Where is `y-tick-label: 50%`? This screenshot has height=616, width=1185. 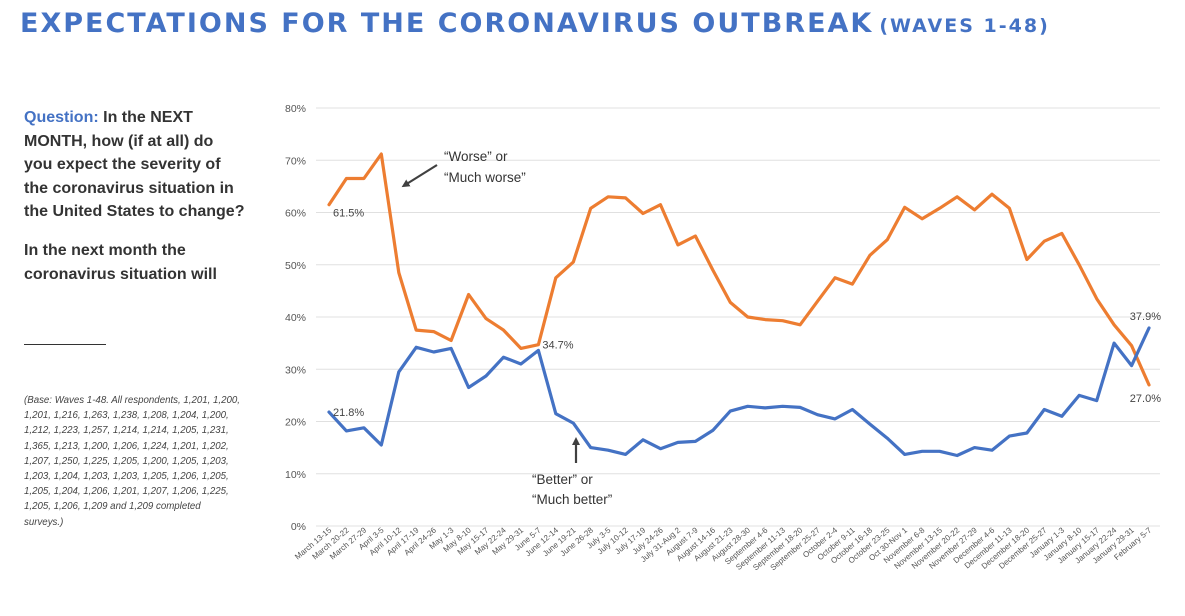 y-tick-label: 50% is located at coordinates (295, 266).